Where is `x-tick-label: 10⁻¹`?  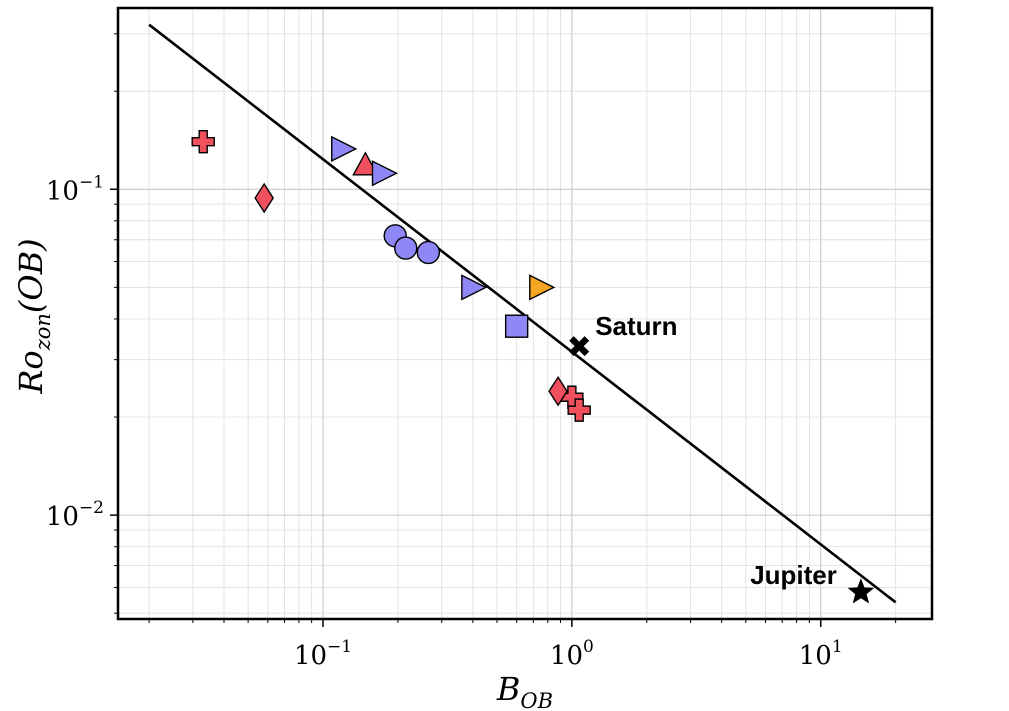
x-tick-label: 10⁻¹ is located at coordinates (323, 654).